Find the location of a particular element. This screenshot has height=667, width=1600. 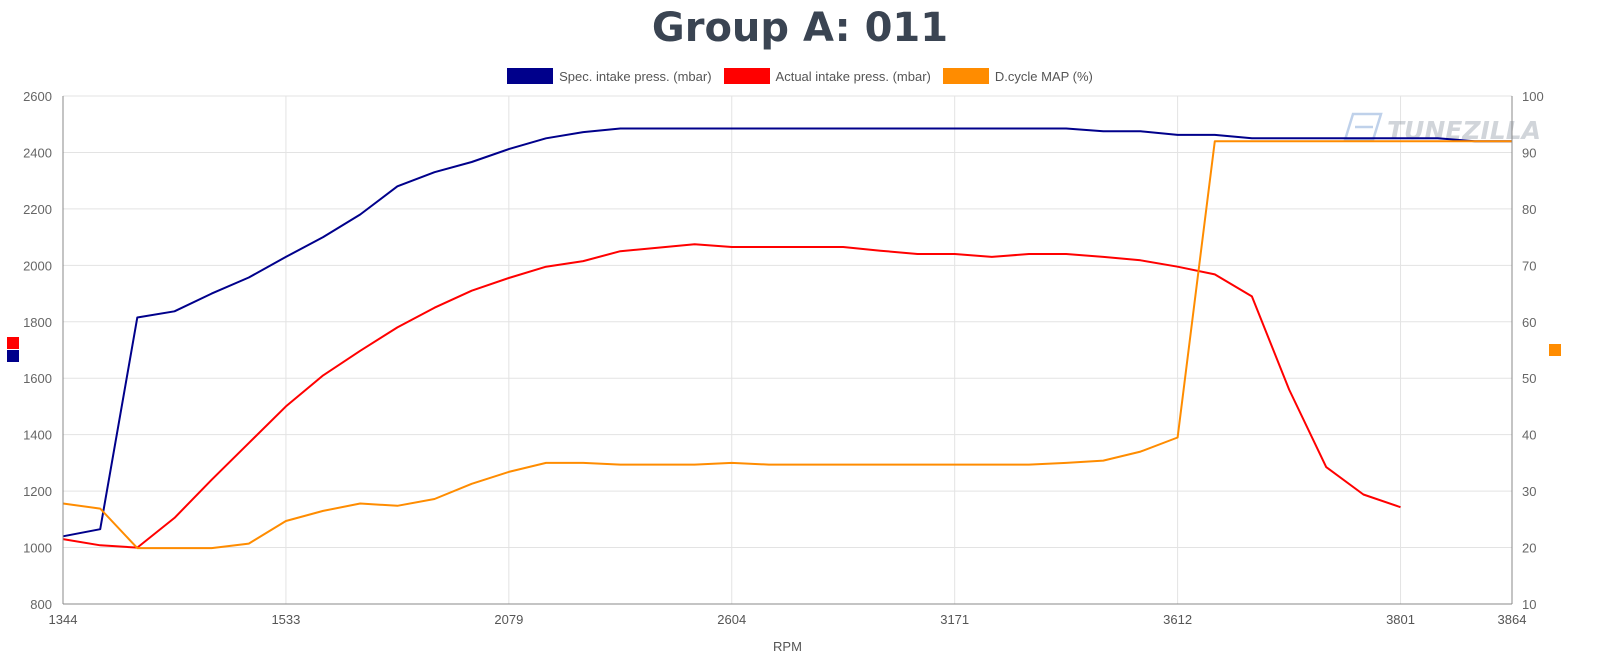

x-tick-label: 2079 is located at coordinates (508, 619).